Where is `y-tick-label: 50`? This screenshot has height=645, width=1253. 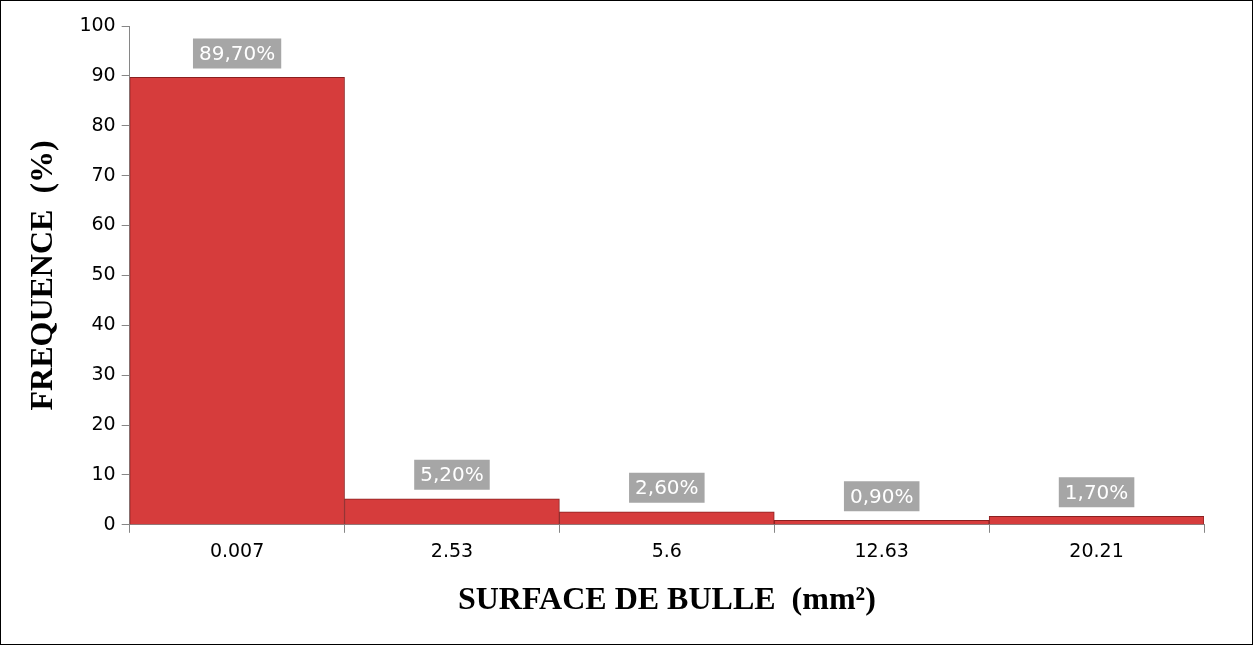
y-tick-label: 50 is located at coordinates (103, 273).